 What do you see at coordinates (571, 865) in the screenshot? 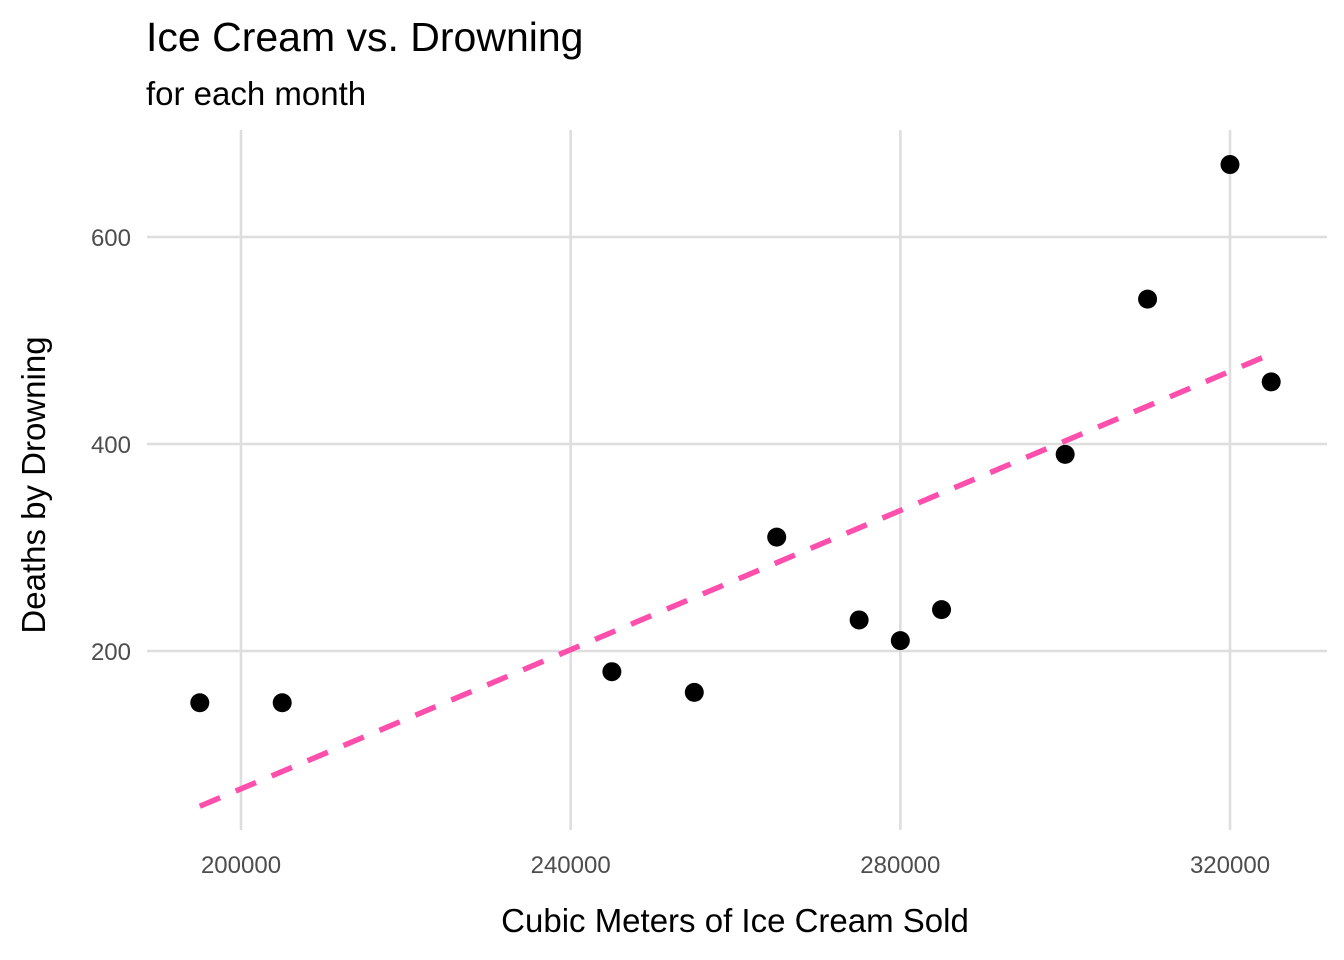
I see `x-tick-label: 240000` at bounding box center [571, 865].